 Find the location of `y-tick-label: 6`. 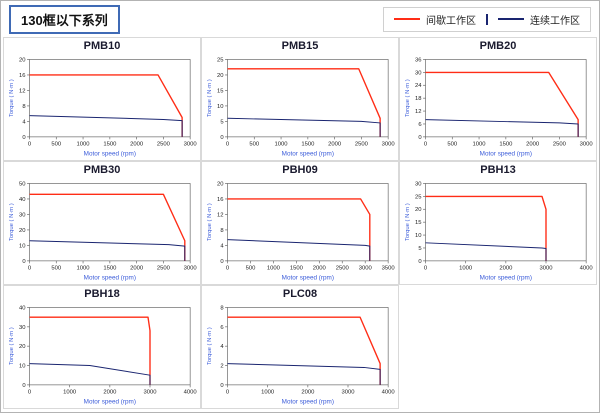

y-tick-label: 6 is located at coordinates (419, 125).